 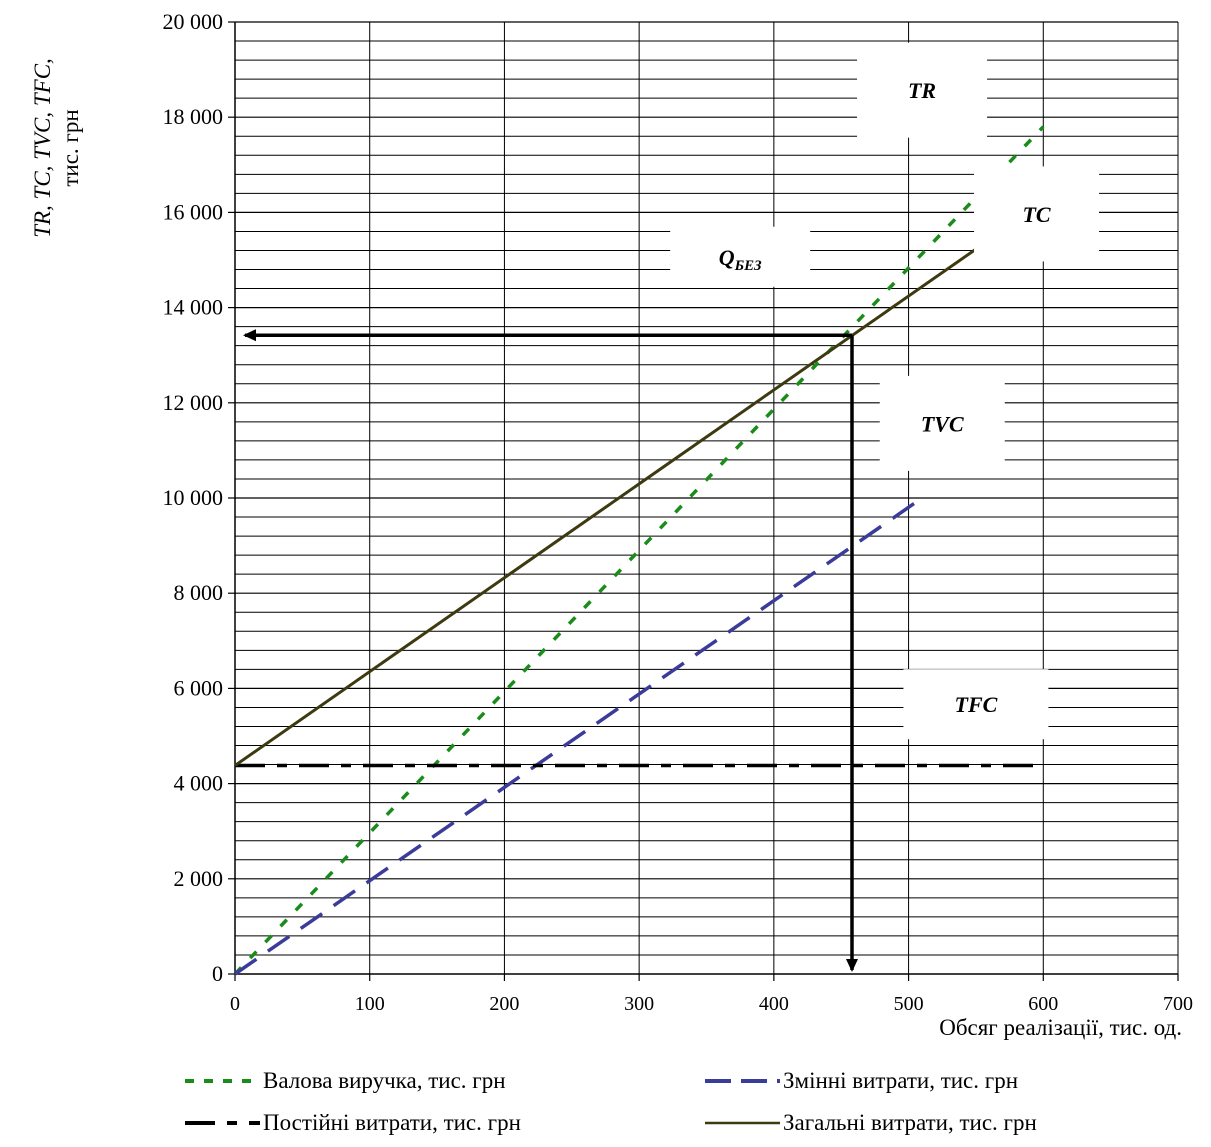 What do you see at coordinates (235, 1004) in the screenshot?
I see `x-tick-label: 0` at bounding box center [235, 1004].